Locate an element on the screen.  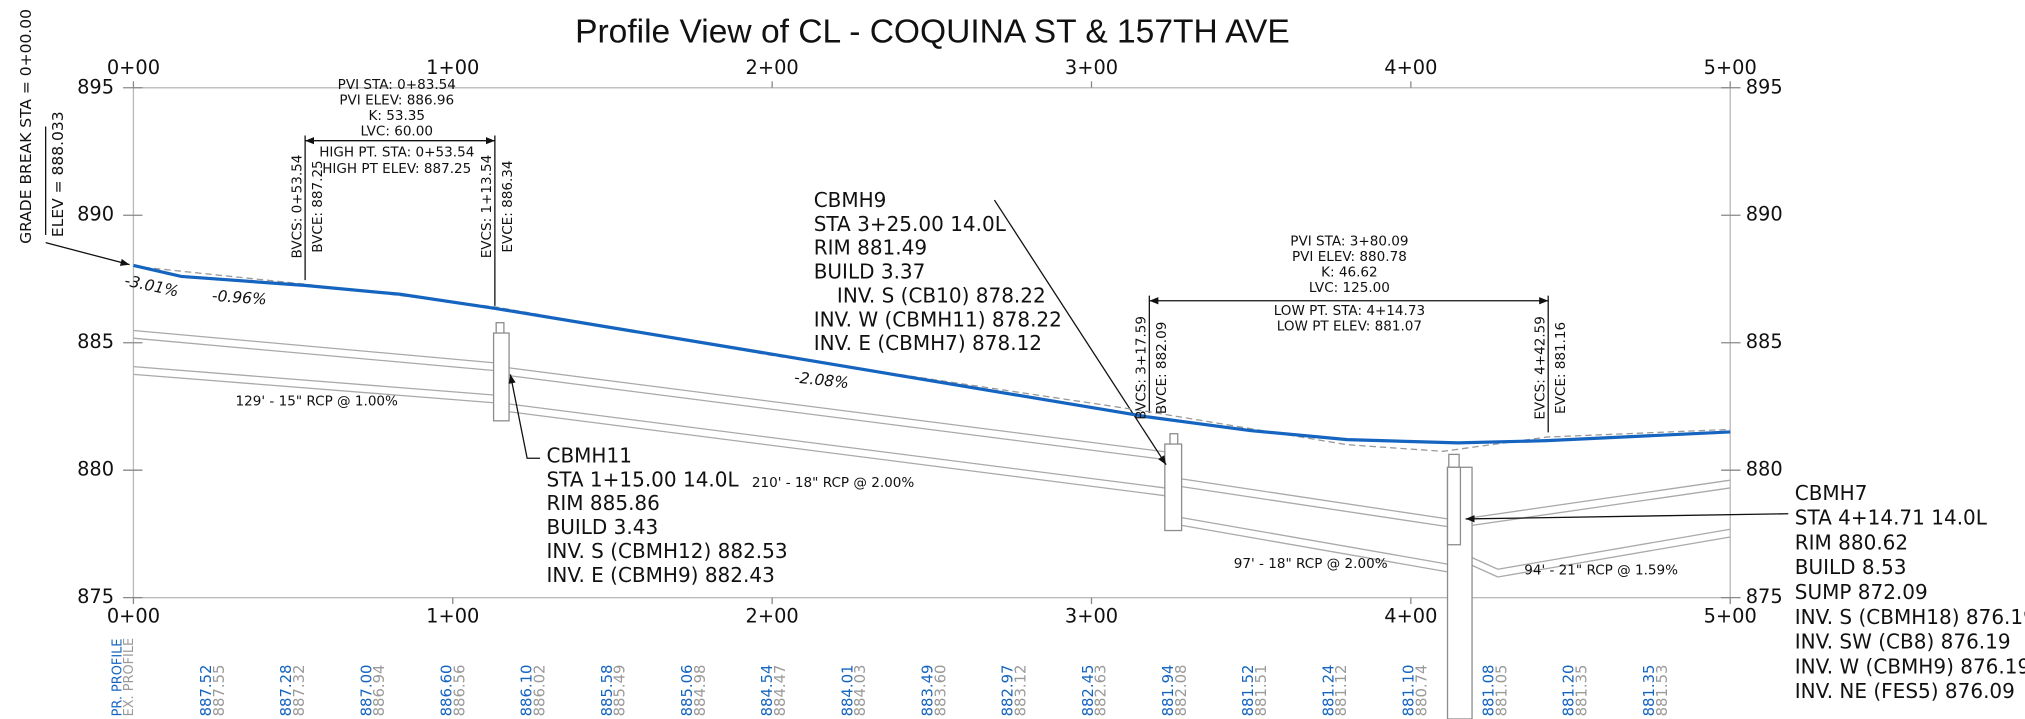
vc-info: PVI STA: 3+80.09 is located at coordinates (1349, 241).